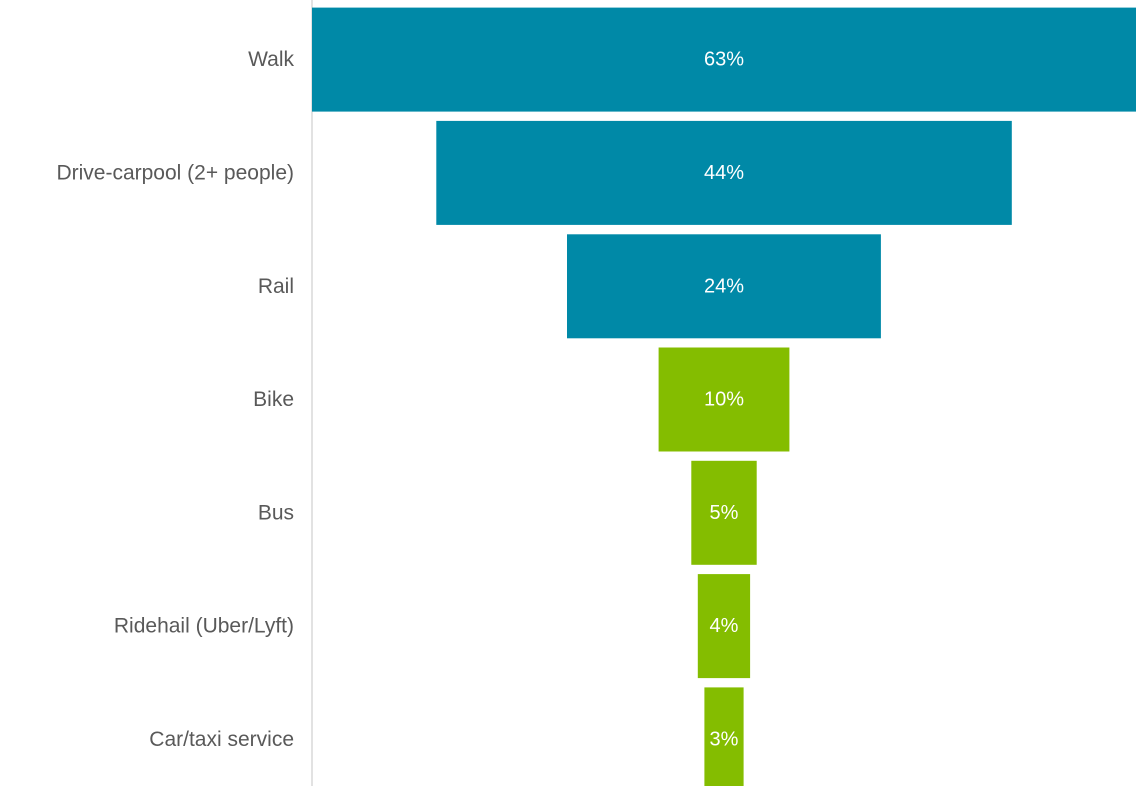 The image size is (1143, 786). I want to click on data-labels-group: 63% 44% 24% 10% 5% 4% 3%, so click(724, 400).